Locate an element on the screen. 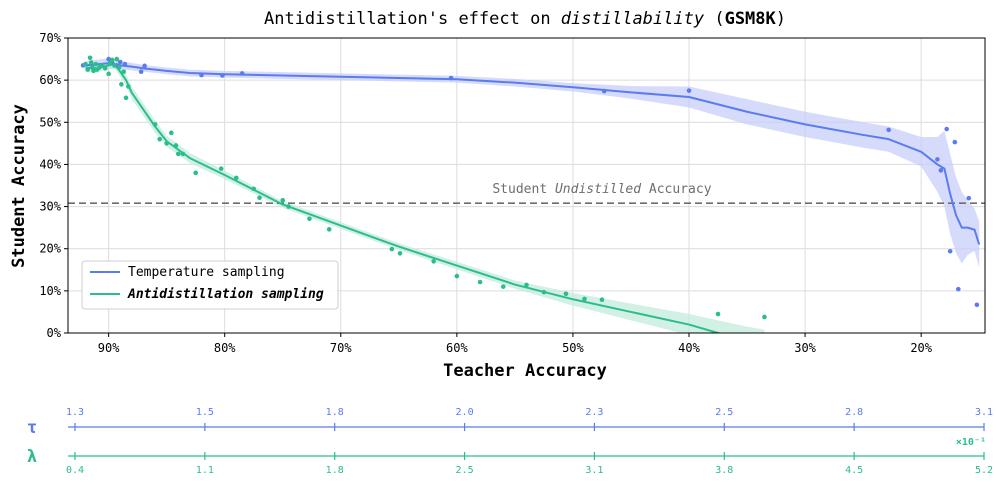  y-tick-label-7: 70% is located at coordinates (50, 38).